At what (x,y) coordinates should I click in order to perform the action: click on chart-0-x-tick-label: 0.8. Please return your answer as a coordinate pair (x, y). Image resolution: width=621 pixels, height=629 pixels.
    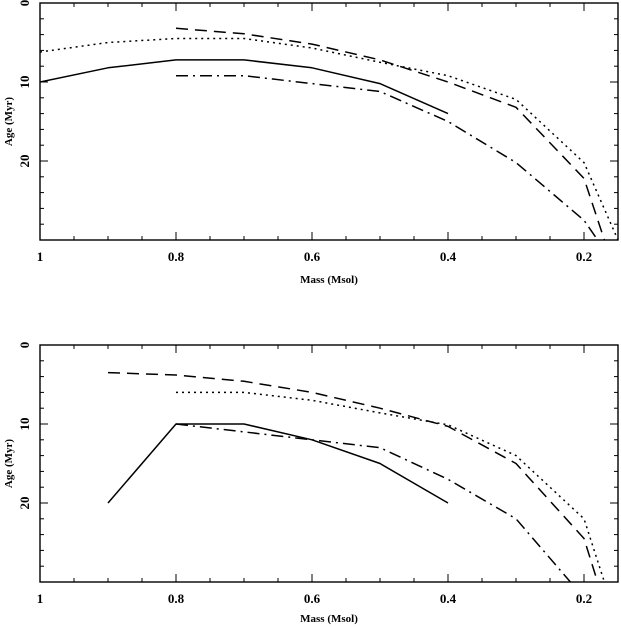
    Looking at the image, I should click on (176, 256).